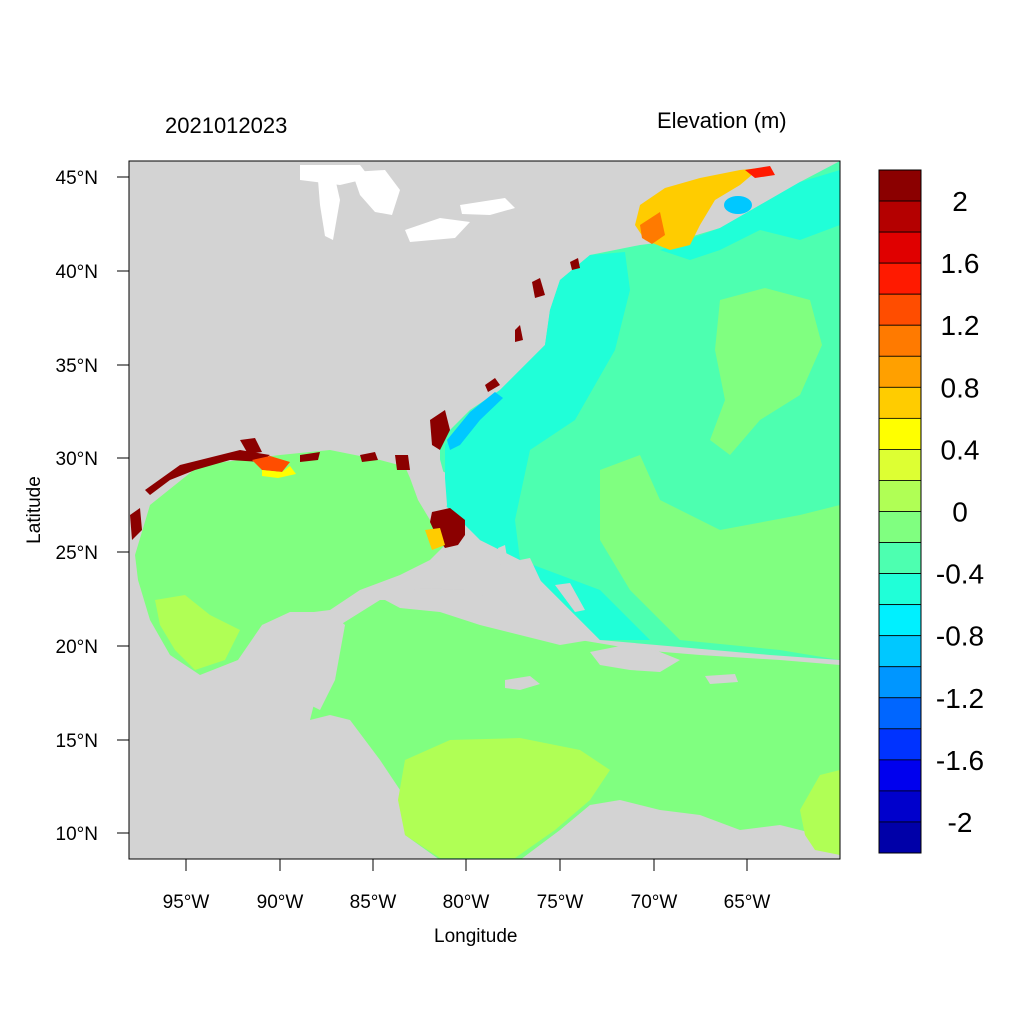 Image resolution: width=1024 pixels, height=1029 pixels. I want to click on gulf-patch-west, so click(197, 632).